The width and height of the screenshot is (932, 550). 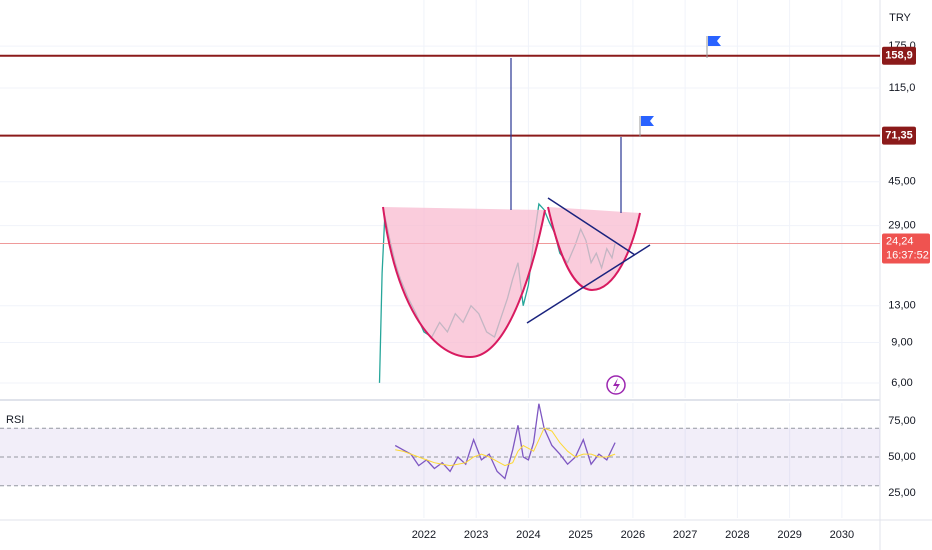 What do you see at coordinates (906, 248) in the screenshot?
I see `last-price-box` at bounding box center [906, 248].